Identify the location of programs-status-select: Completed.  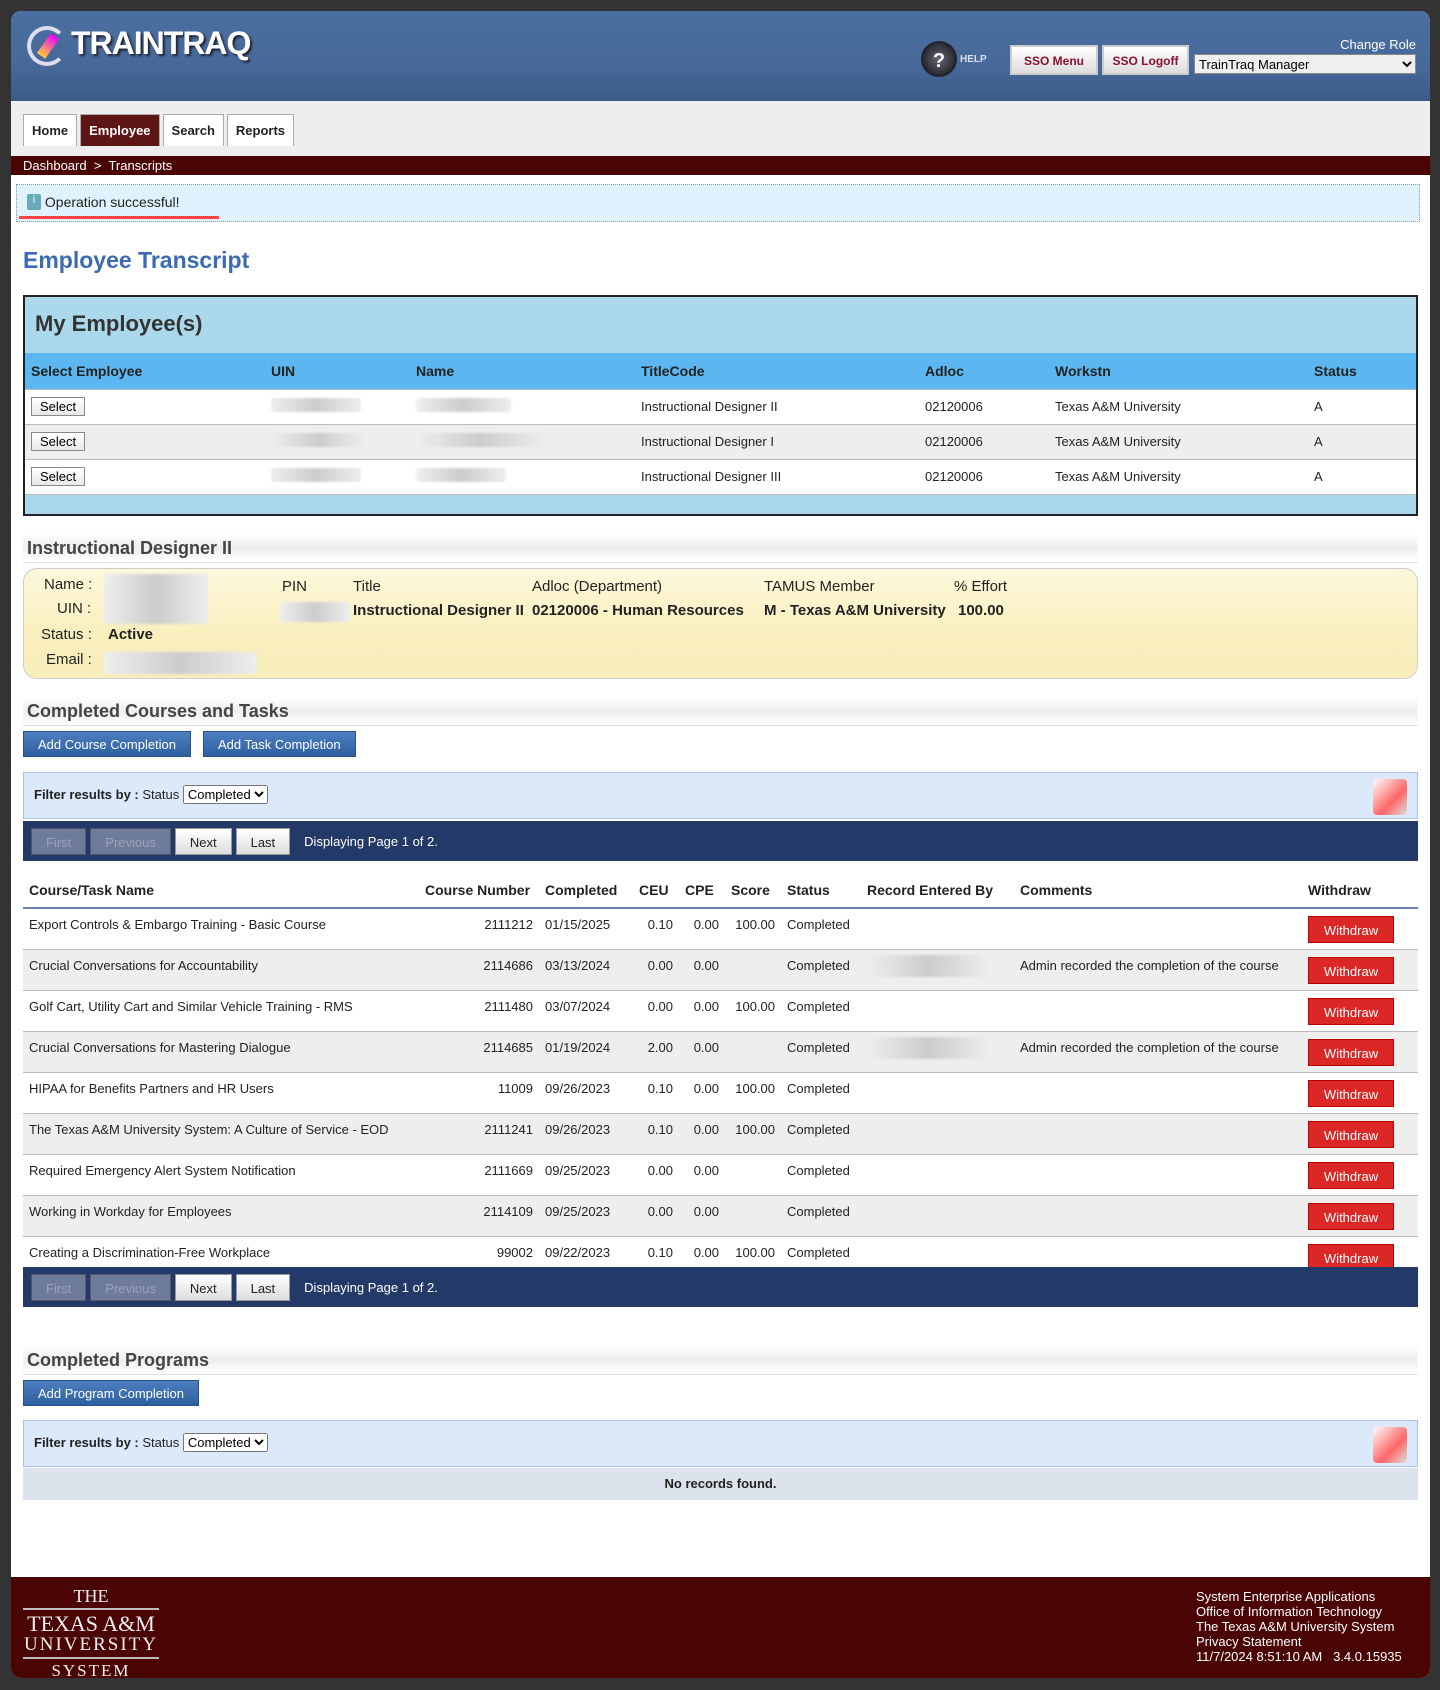
(225, 1442).